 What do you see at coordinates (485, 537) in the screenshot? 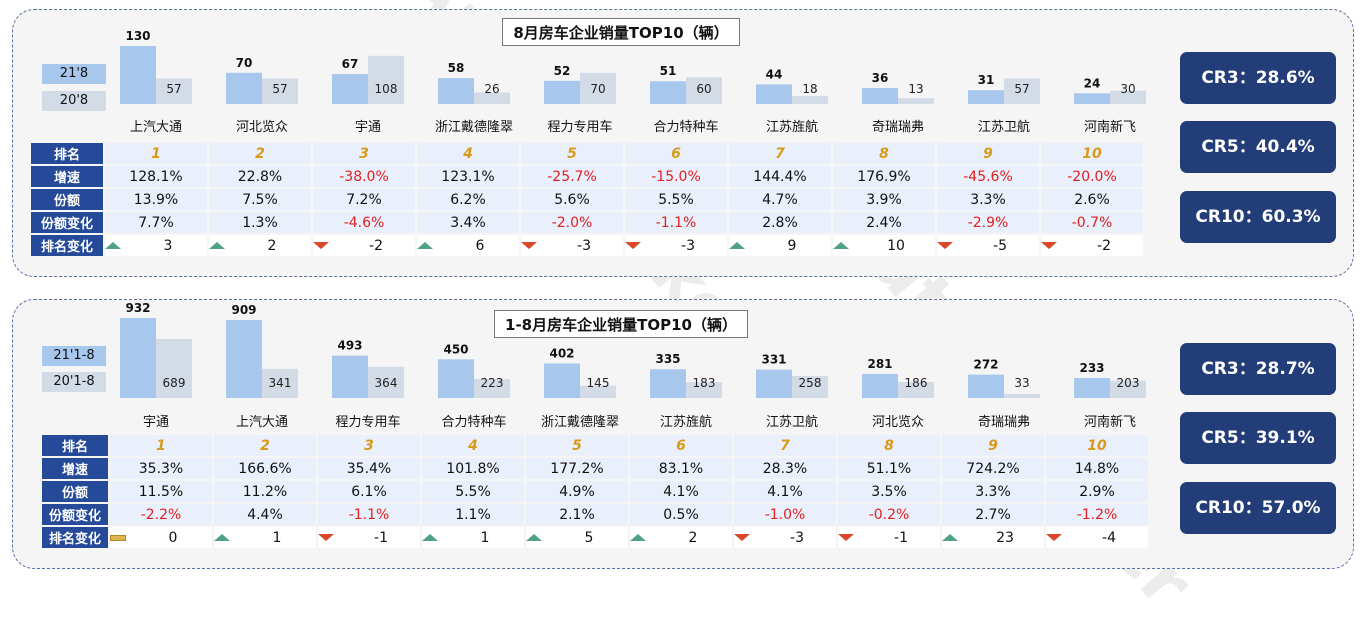
I see `rank-change-value: 1` at bounding box center [485, 537].